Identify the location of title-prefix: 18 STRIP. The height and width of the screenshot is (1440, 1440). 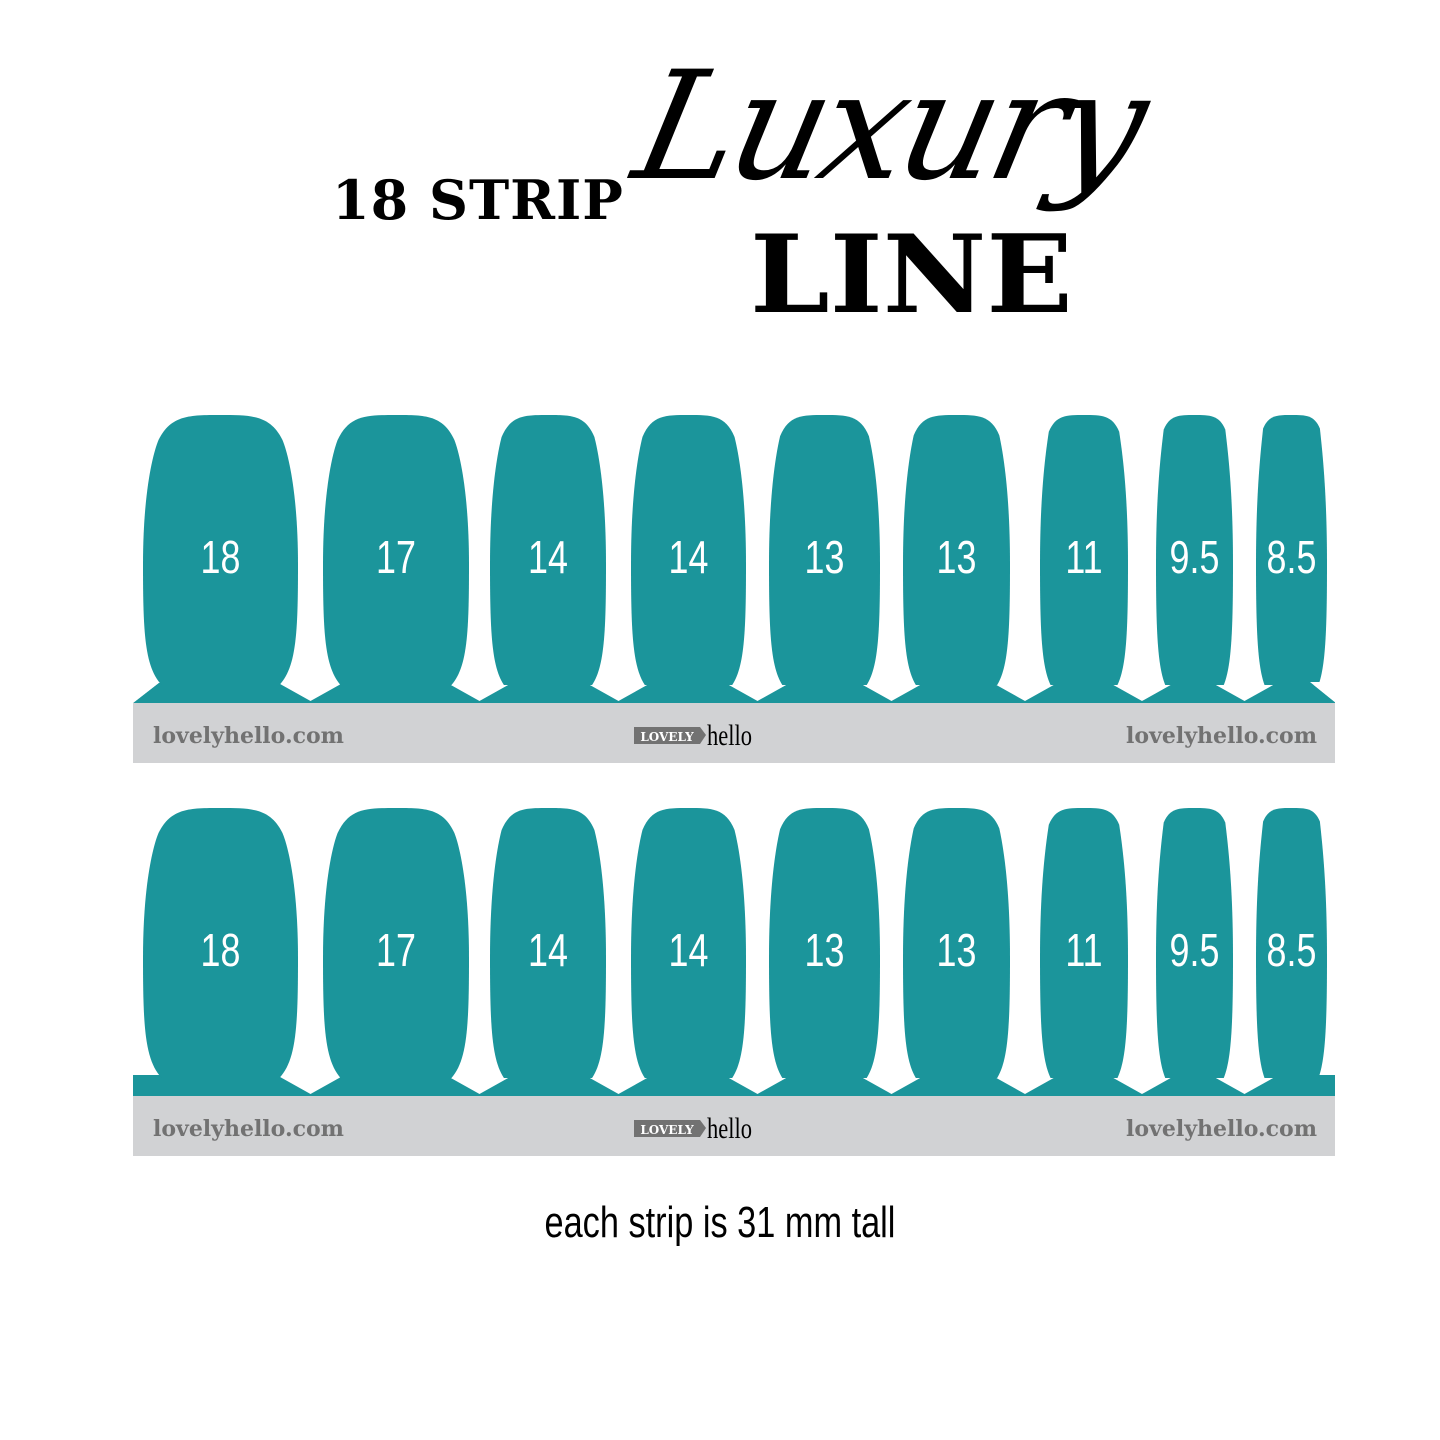
(478, 200).